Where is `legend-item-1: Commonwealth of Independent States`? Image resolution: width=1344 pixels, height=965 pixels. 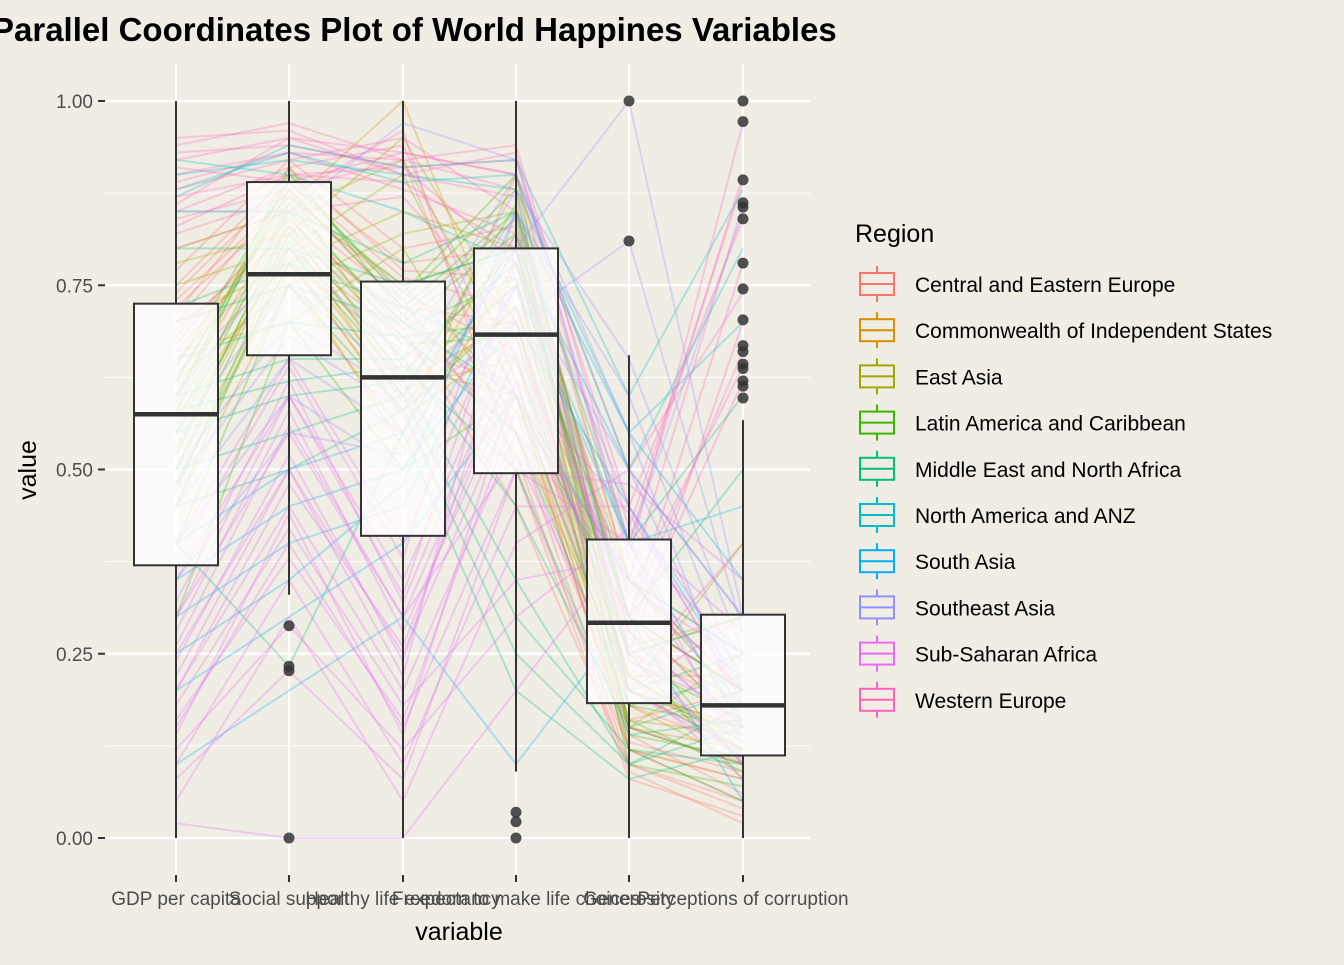 legend-item-1: Commonwealth of Independent States is located at coordinates (1065, 330).